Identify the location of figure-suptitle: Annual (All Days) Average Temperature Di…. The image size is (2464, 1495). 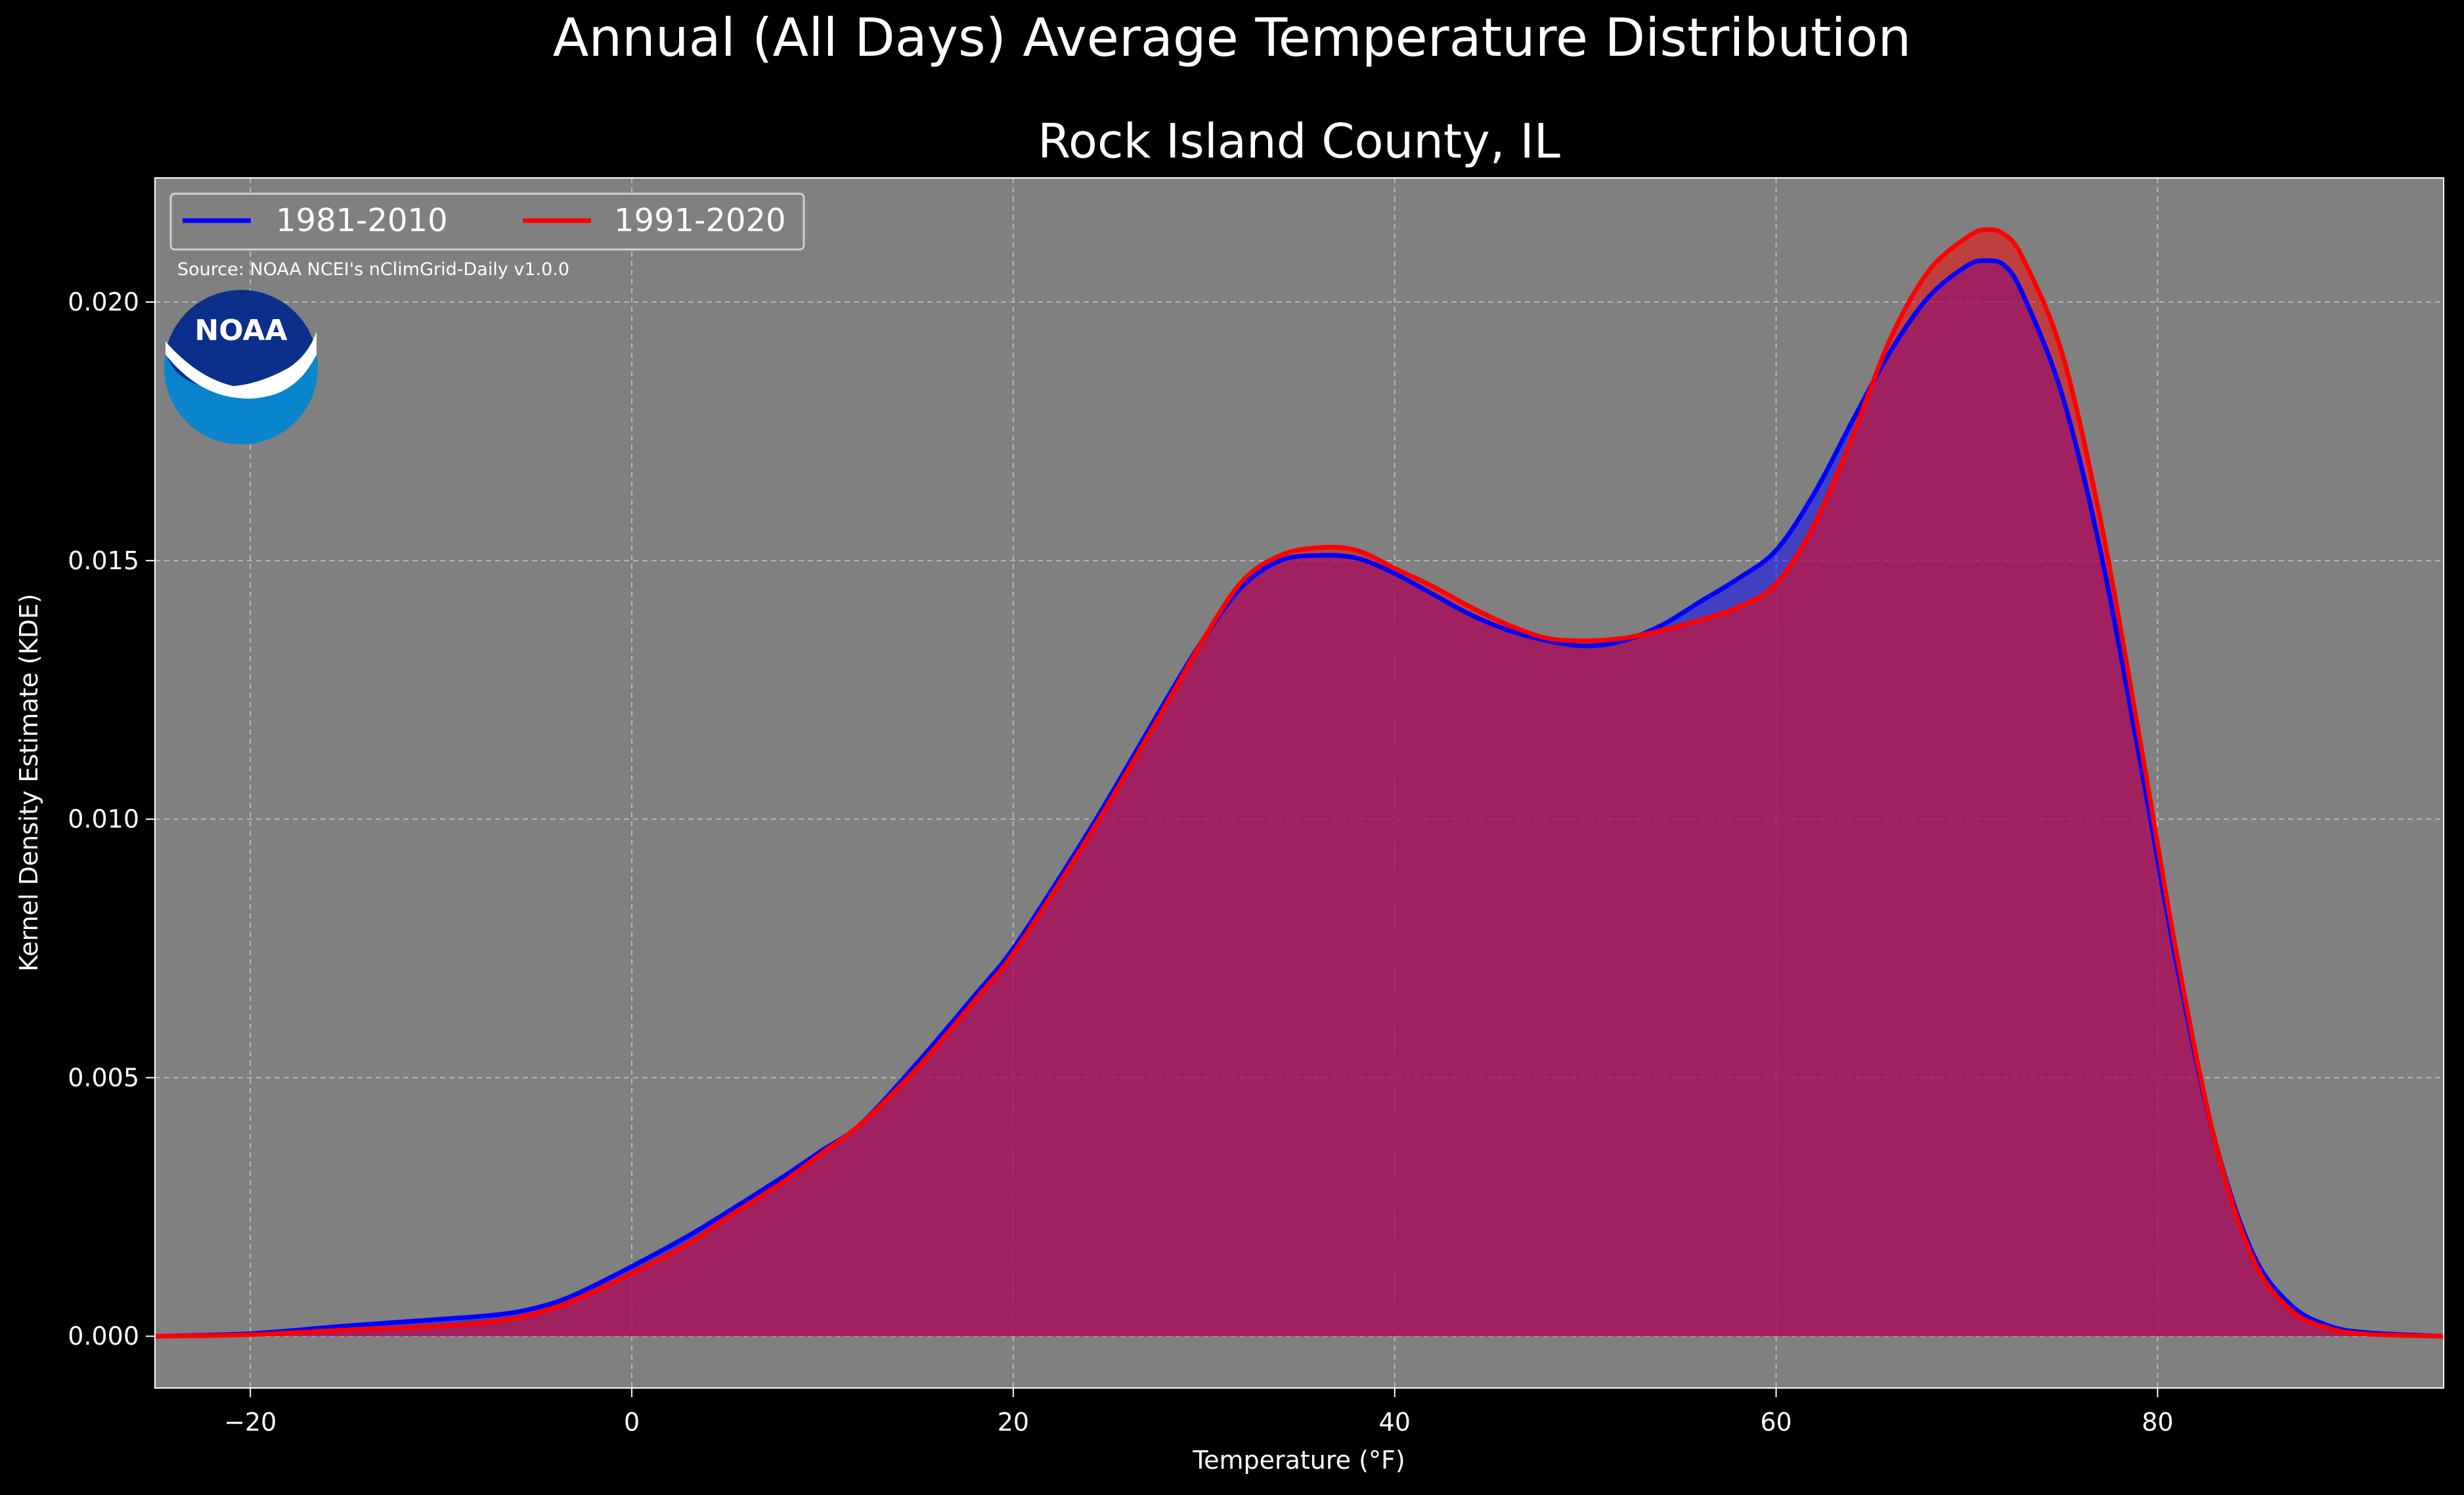
(1232, 37).